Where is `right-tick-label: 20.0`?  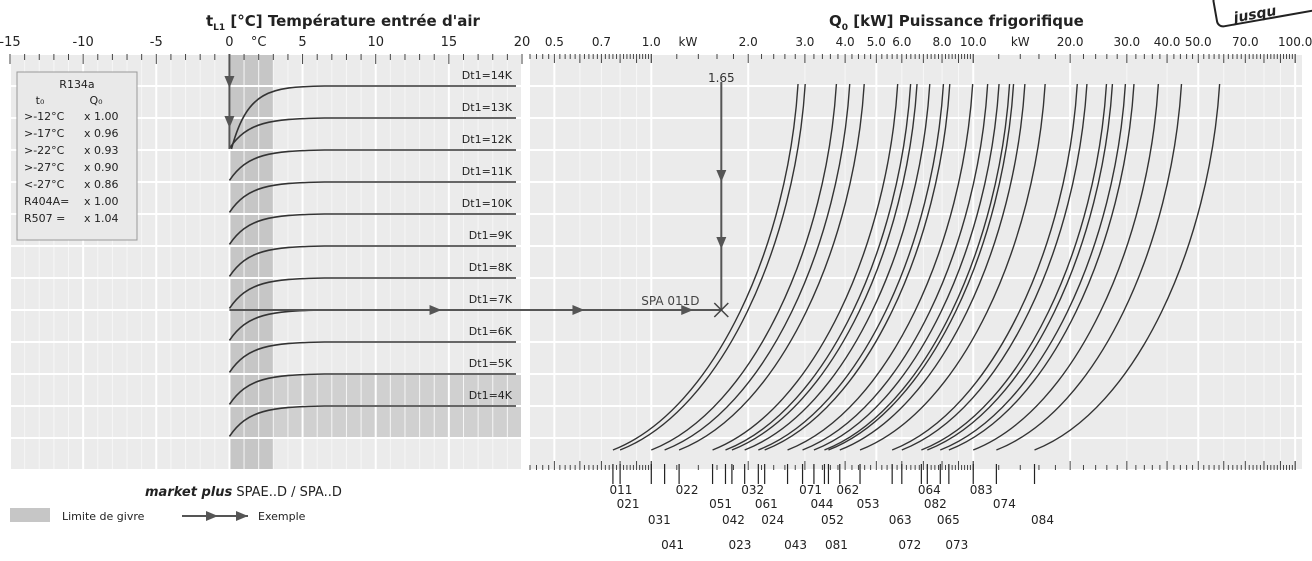 right-tick-label: 20.0 is located at coordinates (1070, 42).